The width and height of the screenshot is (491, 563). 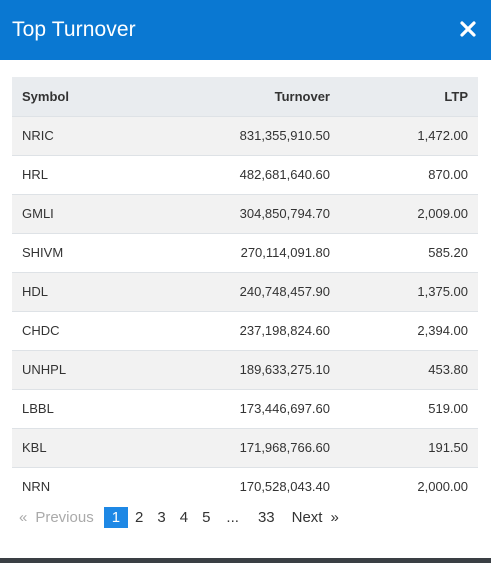 I want to click on table-row: UNHPL 189,633,275.10 453.80, so click(x=245, y=369).